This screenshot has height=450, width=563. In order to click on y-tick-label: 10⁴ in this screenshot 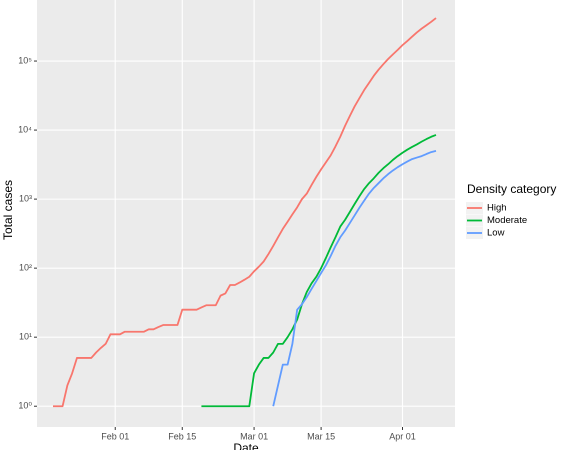, I will do `click(25, 129)`.